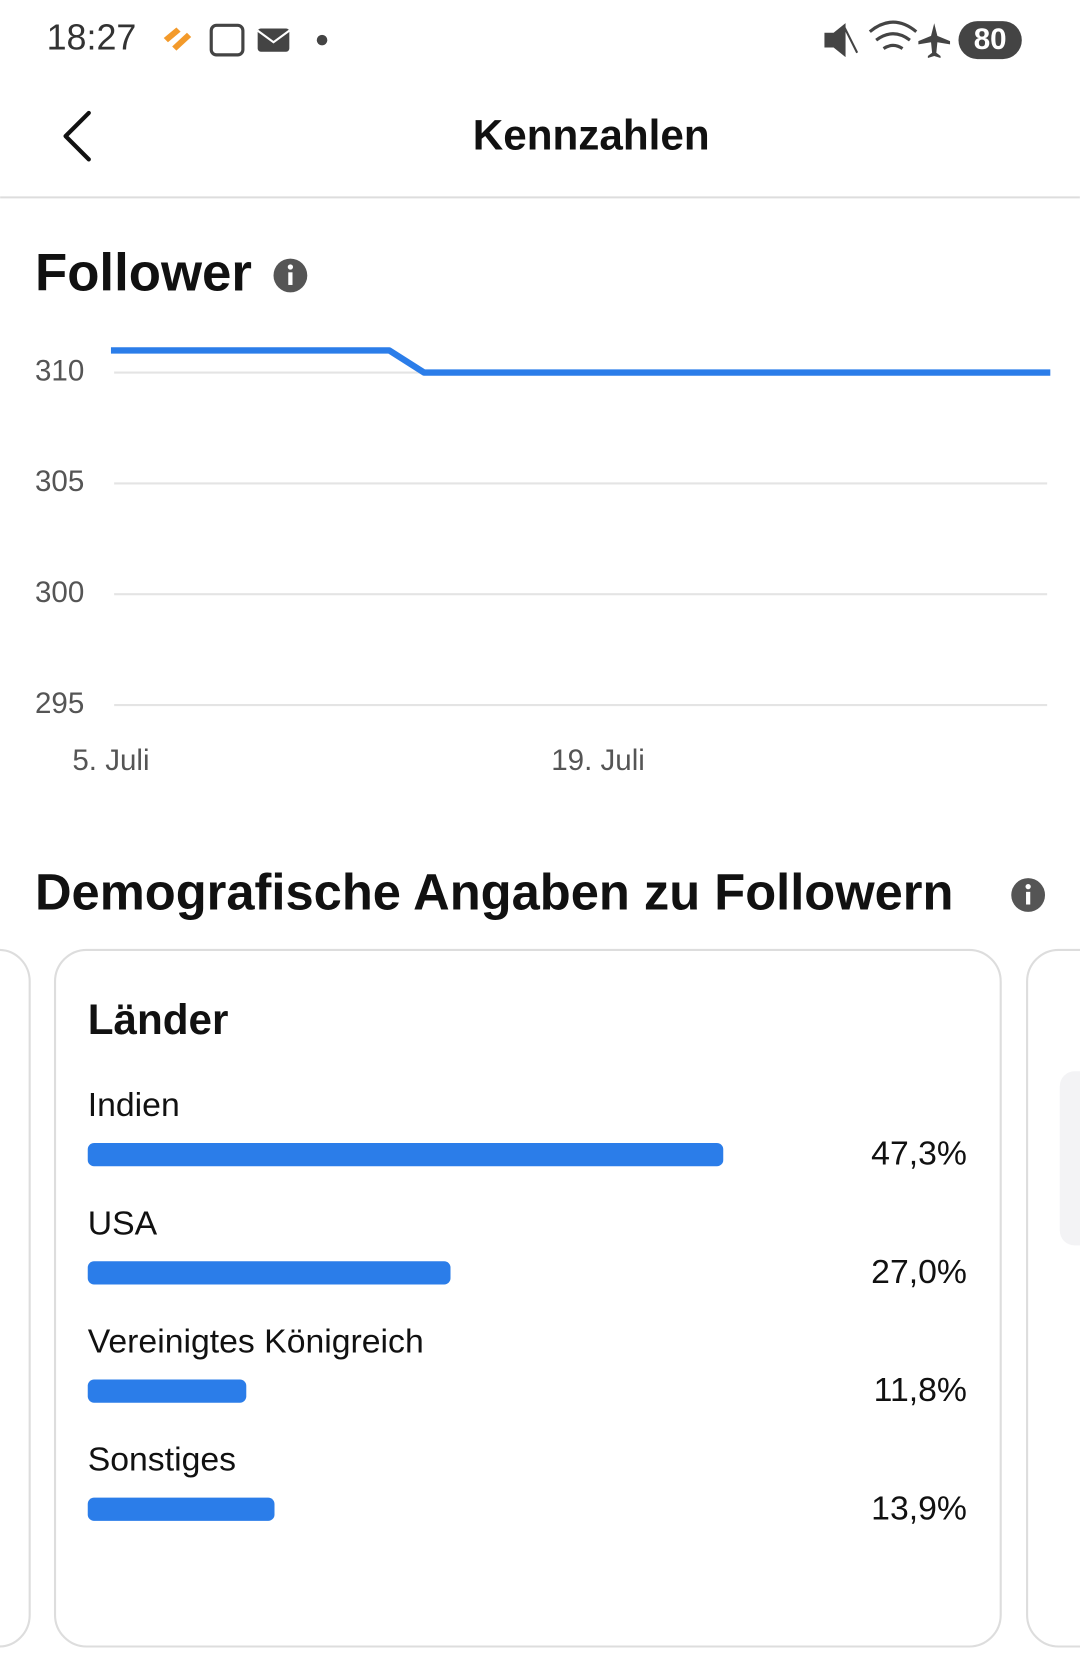  Describe the element at coordinates (77, 136) in the screenshot. I see `back-button` at that location.